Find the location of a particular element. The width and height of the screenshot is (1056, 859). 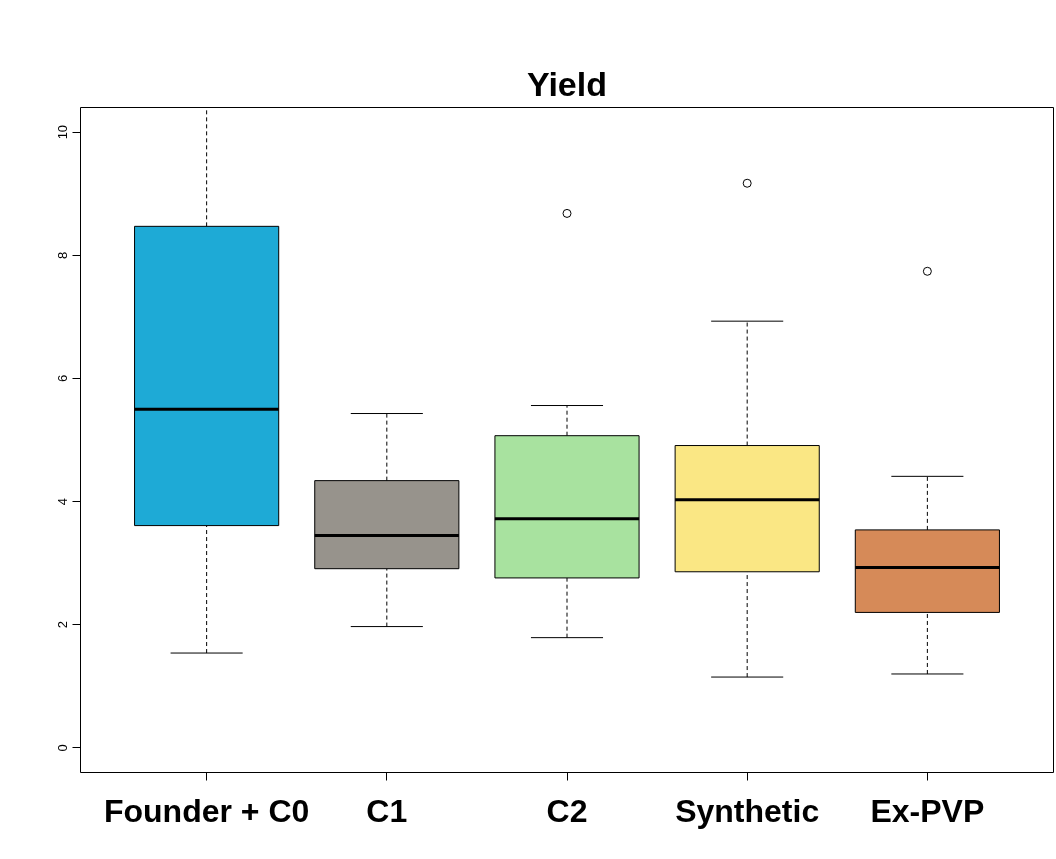

y-tick-label: 10 is located at coordinates (63, 132).